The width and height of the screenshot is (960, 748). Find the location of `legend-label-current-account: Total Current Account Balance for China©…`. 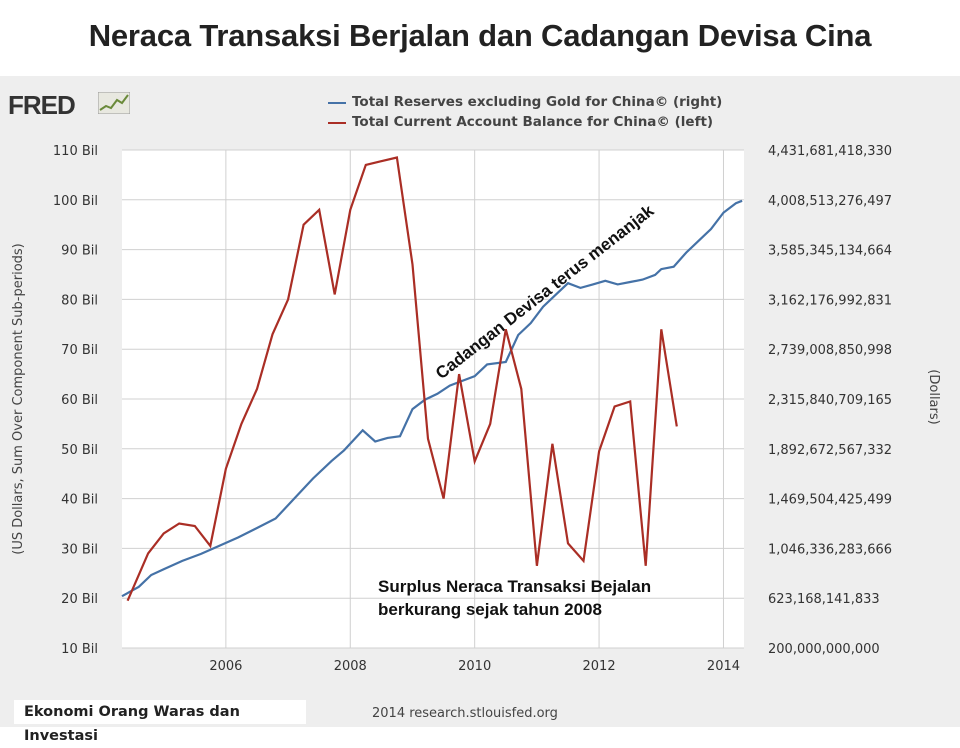

legend-label-current-account: Total Current Account Balance for China©… is located at coordinates (533, 122).